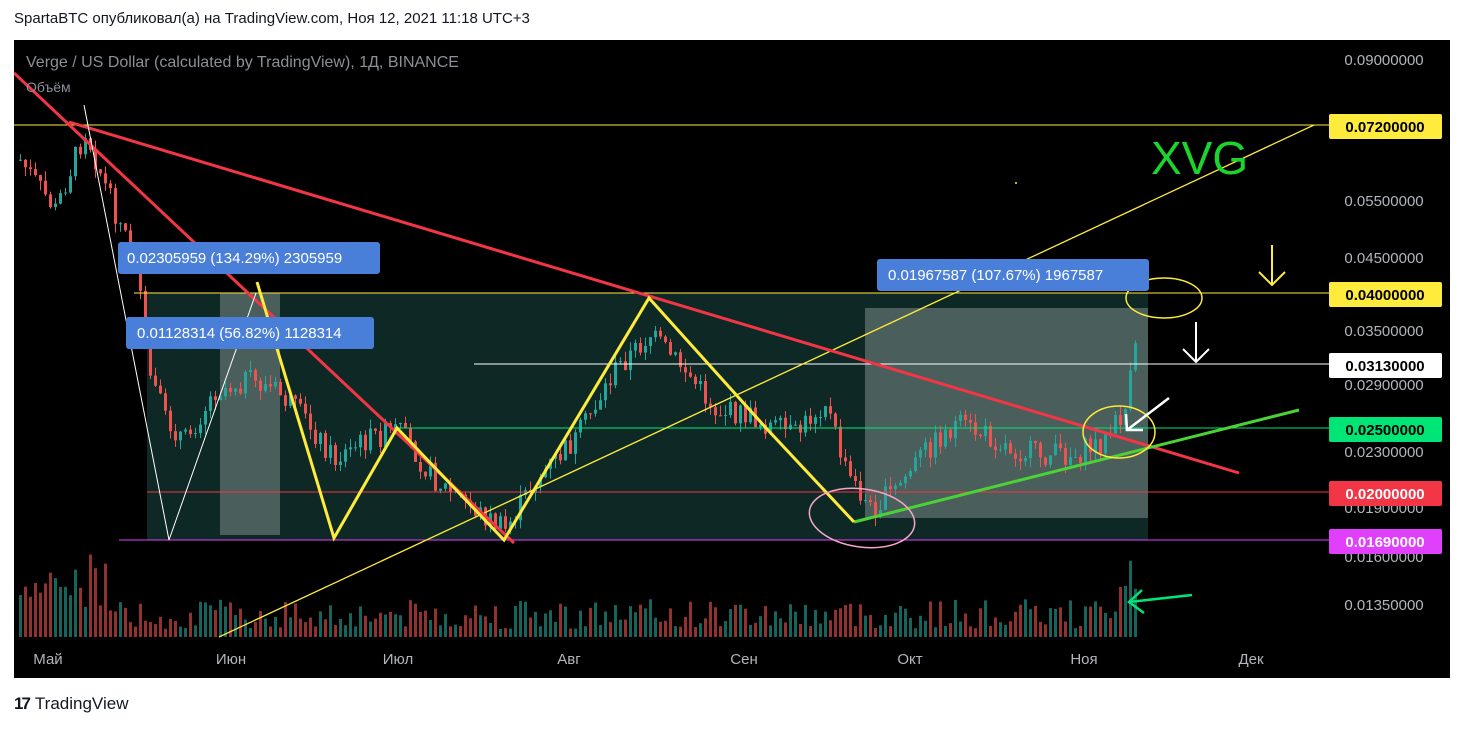  I want to click on x-tick-label: Май, so click(47, 659).